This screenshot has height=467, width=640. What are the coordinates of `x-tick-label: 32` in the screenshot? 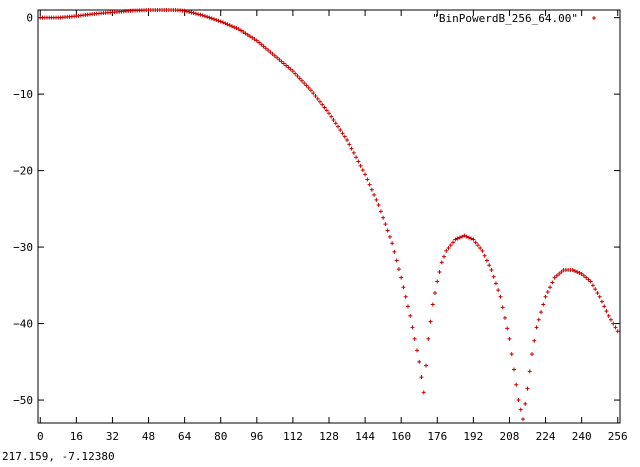 It's located at (112, 436).